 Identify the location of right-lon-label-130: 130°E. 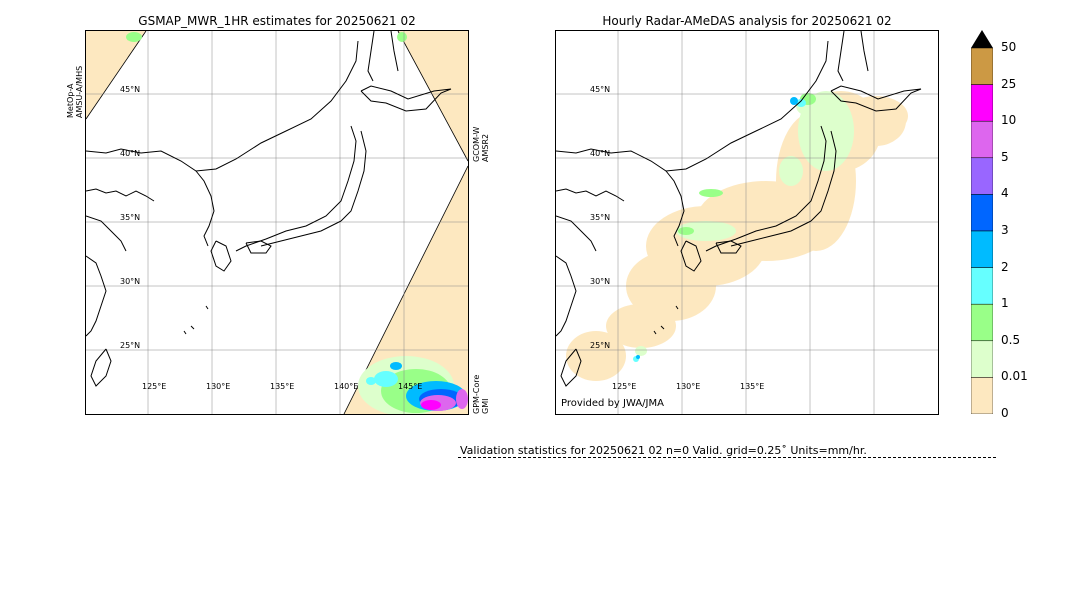
(688, 386).